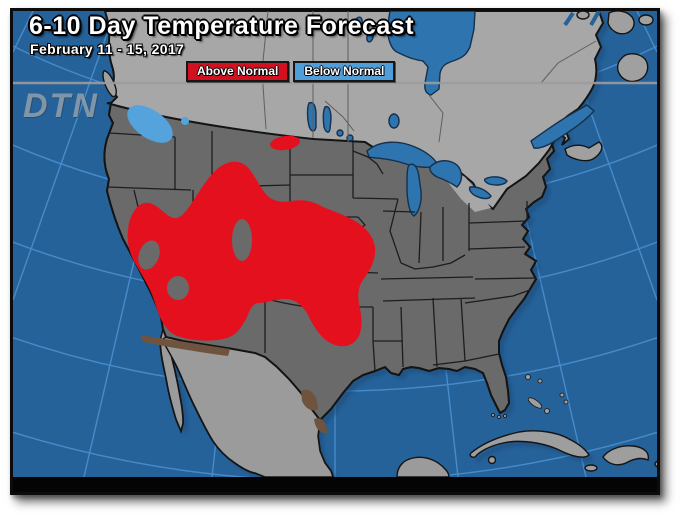 Image resolution: width=692 pixels, height=532 pixels. What do you see at coordinates (222, 26) in the screenshot?
I see `page-title: 6-10 Day Temperature Forecast` at bounding box center [222, 26].